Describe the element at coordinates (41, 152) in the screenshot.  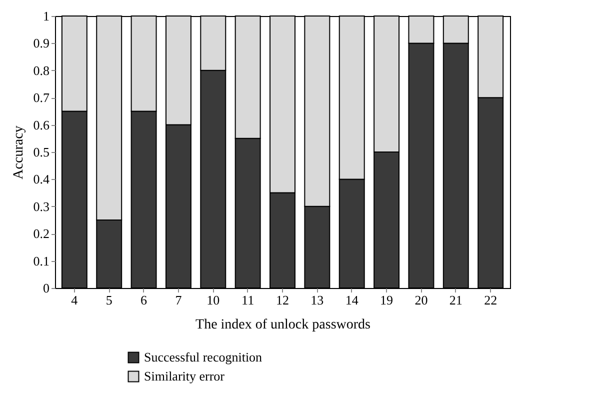
I see `y-tick-label: 0.5` at that location.